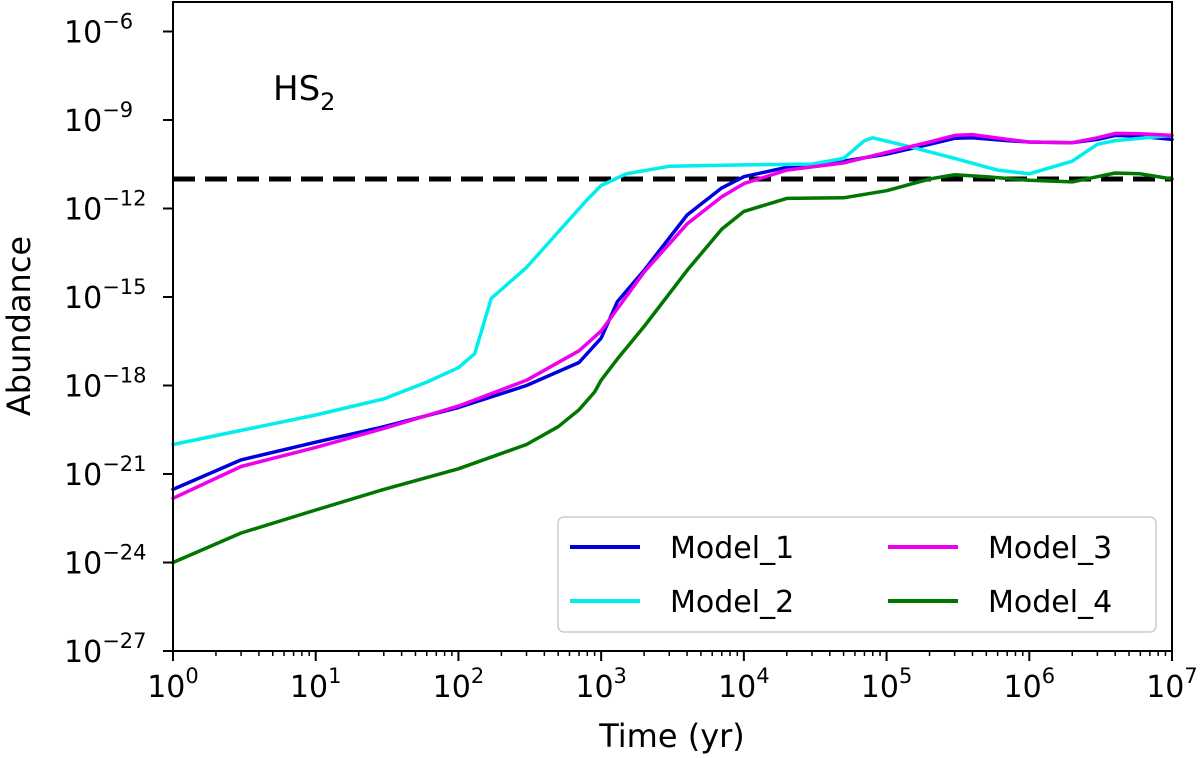 The width and height of the screenshot is (1200, 758). I want to click on annotation-label: HS2, so click(304, 92).